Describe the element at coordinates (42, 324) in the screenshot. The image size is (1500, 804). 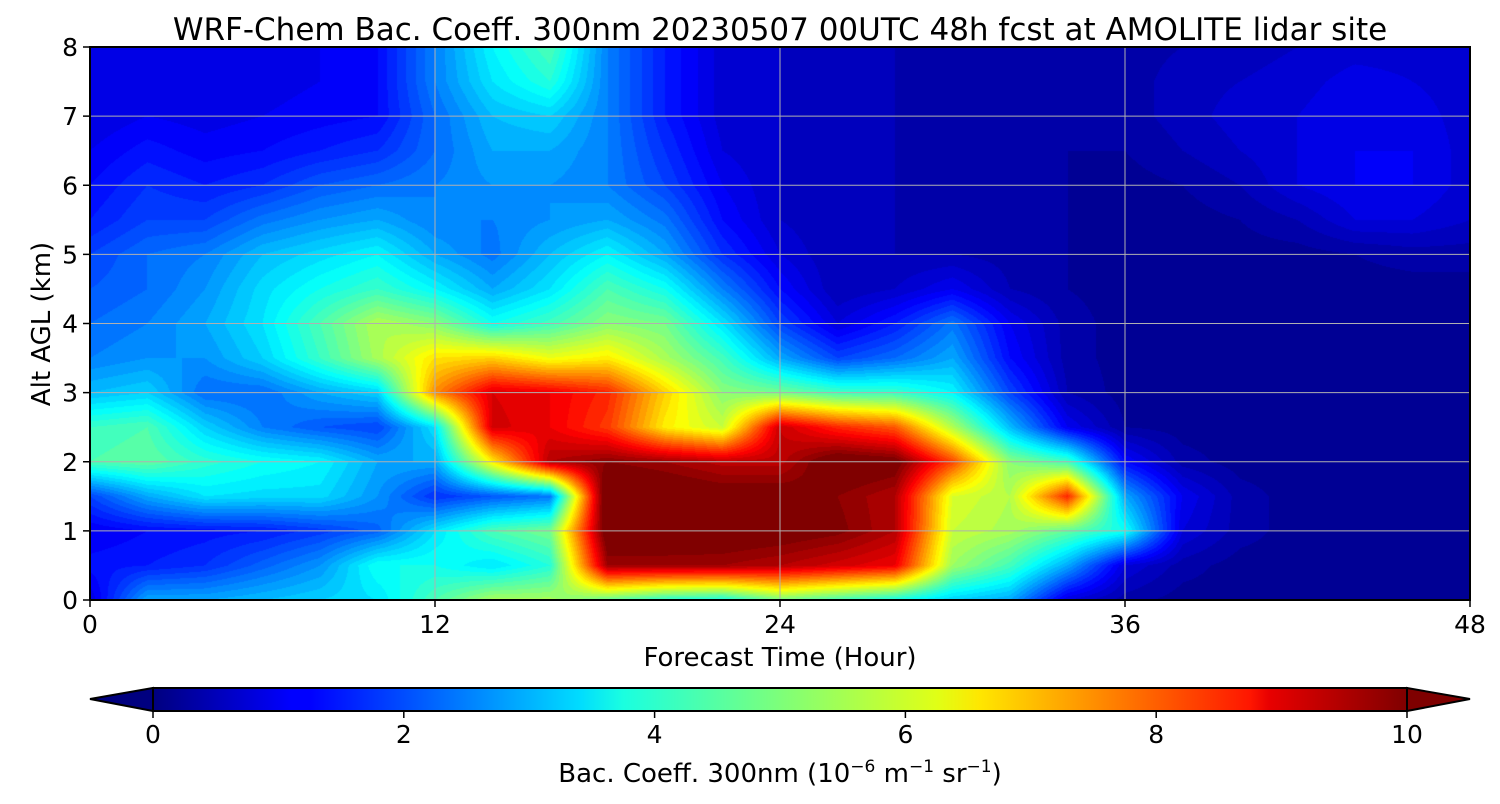
I see `y-axis-label: Alt AGL (km)` at that location.